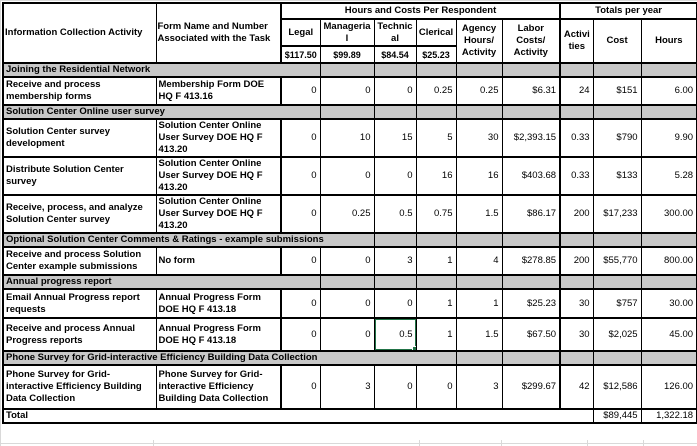 This screenshot has height=446, width=697. I want to click on section-header-cell: Solution Center Online user survey, so click(161, 112).